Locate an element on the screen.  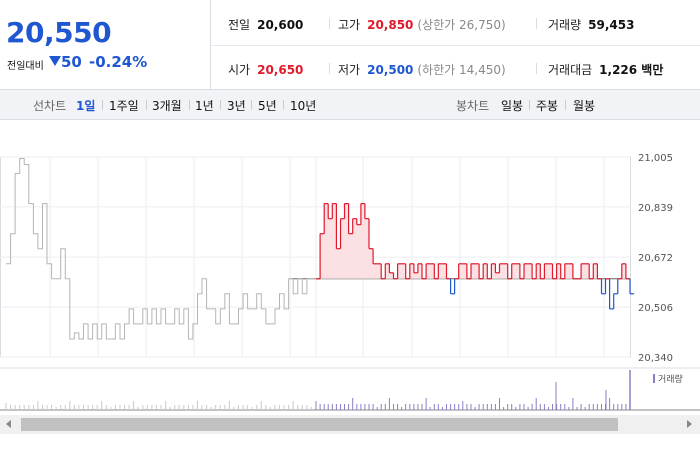
change-value: 50 is located at coordinates (71, 62).